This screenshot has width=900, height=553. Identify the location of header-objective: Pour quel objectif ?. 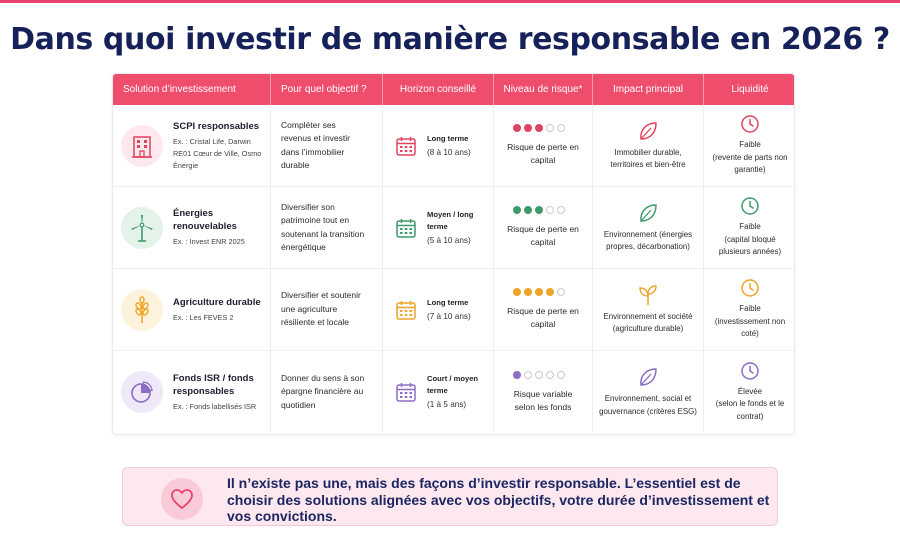
(327, 89).